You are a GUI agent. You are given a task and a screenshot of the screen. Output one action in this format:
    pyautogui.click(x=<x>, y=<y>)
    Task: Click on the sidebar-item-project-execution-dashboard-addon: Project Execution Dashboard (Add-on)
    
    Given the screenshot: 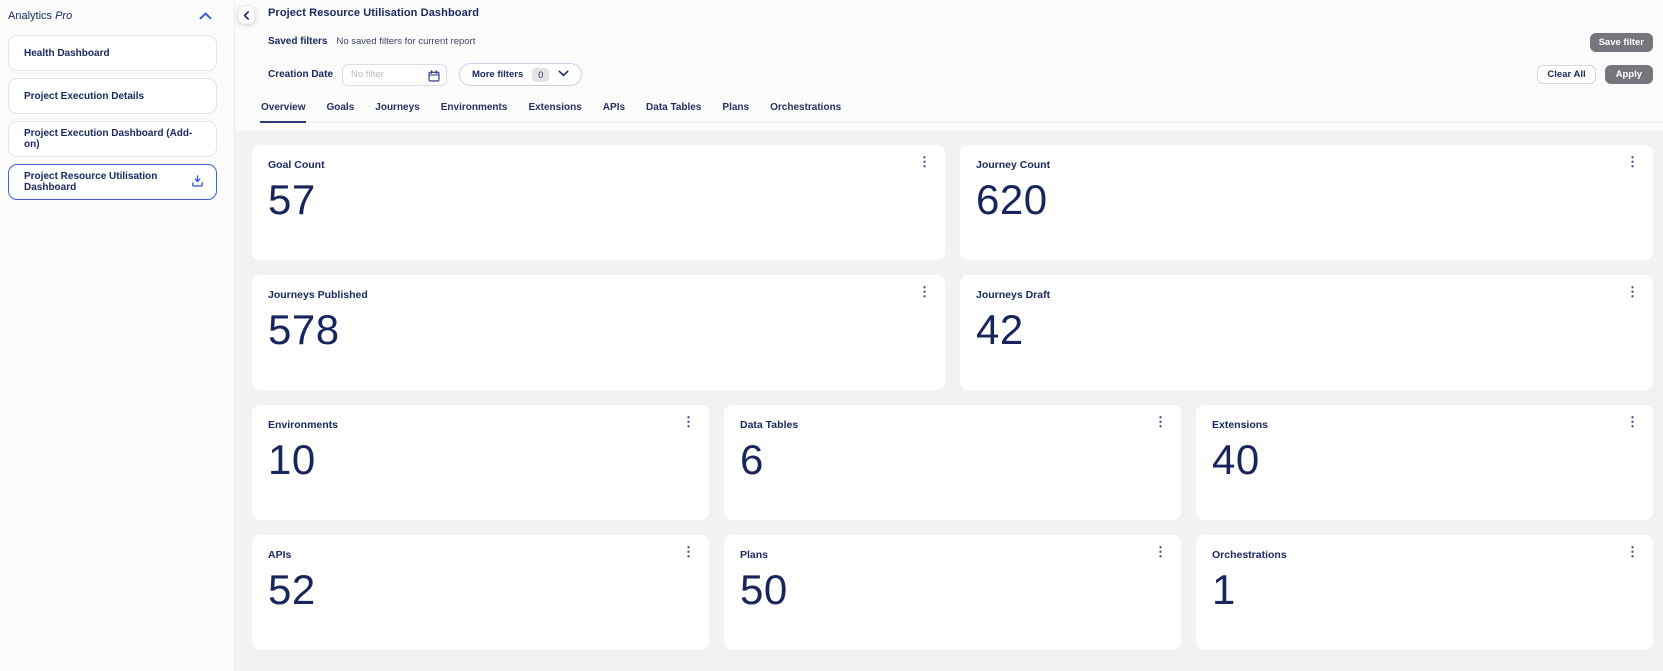 What is the action you would take?
    pyautogui.click(x=112, y=139)
    